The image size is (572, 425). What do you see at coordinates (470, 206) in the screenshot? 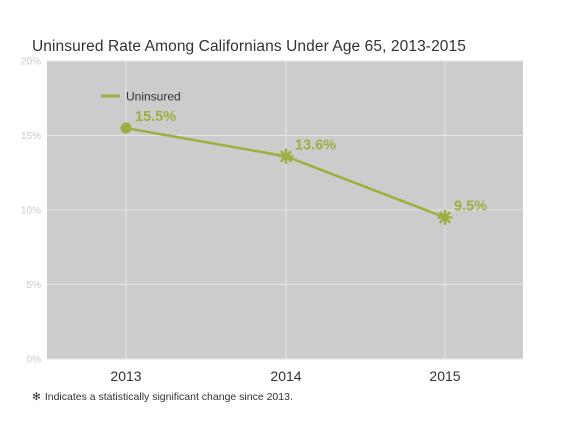
I see `data-label: 9.5%` at bounding box center [470, 206].